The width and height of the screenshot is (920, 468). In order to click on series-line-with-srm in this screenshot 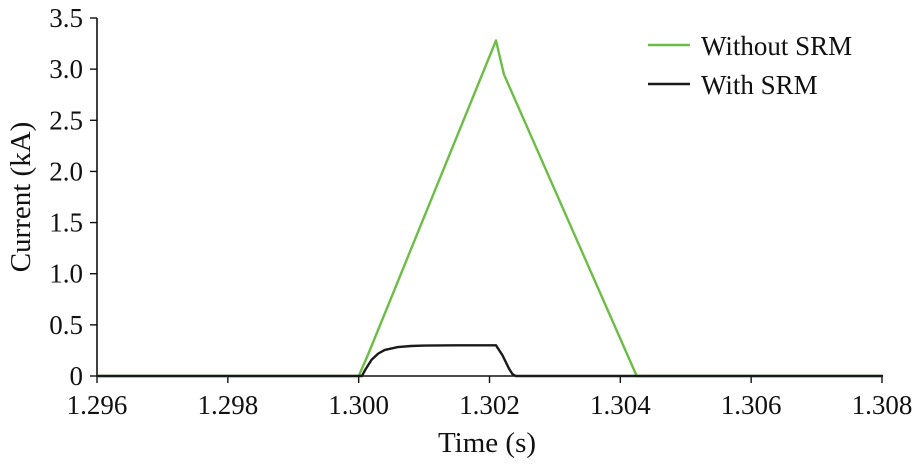, I will do `click(489, 361)`.